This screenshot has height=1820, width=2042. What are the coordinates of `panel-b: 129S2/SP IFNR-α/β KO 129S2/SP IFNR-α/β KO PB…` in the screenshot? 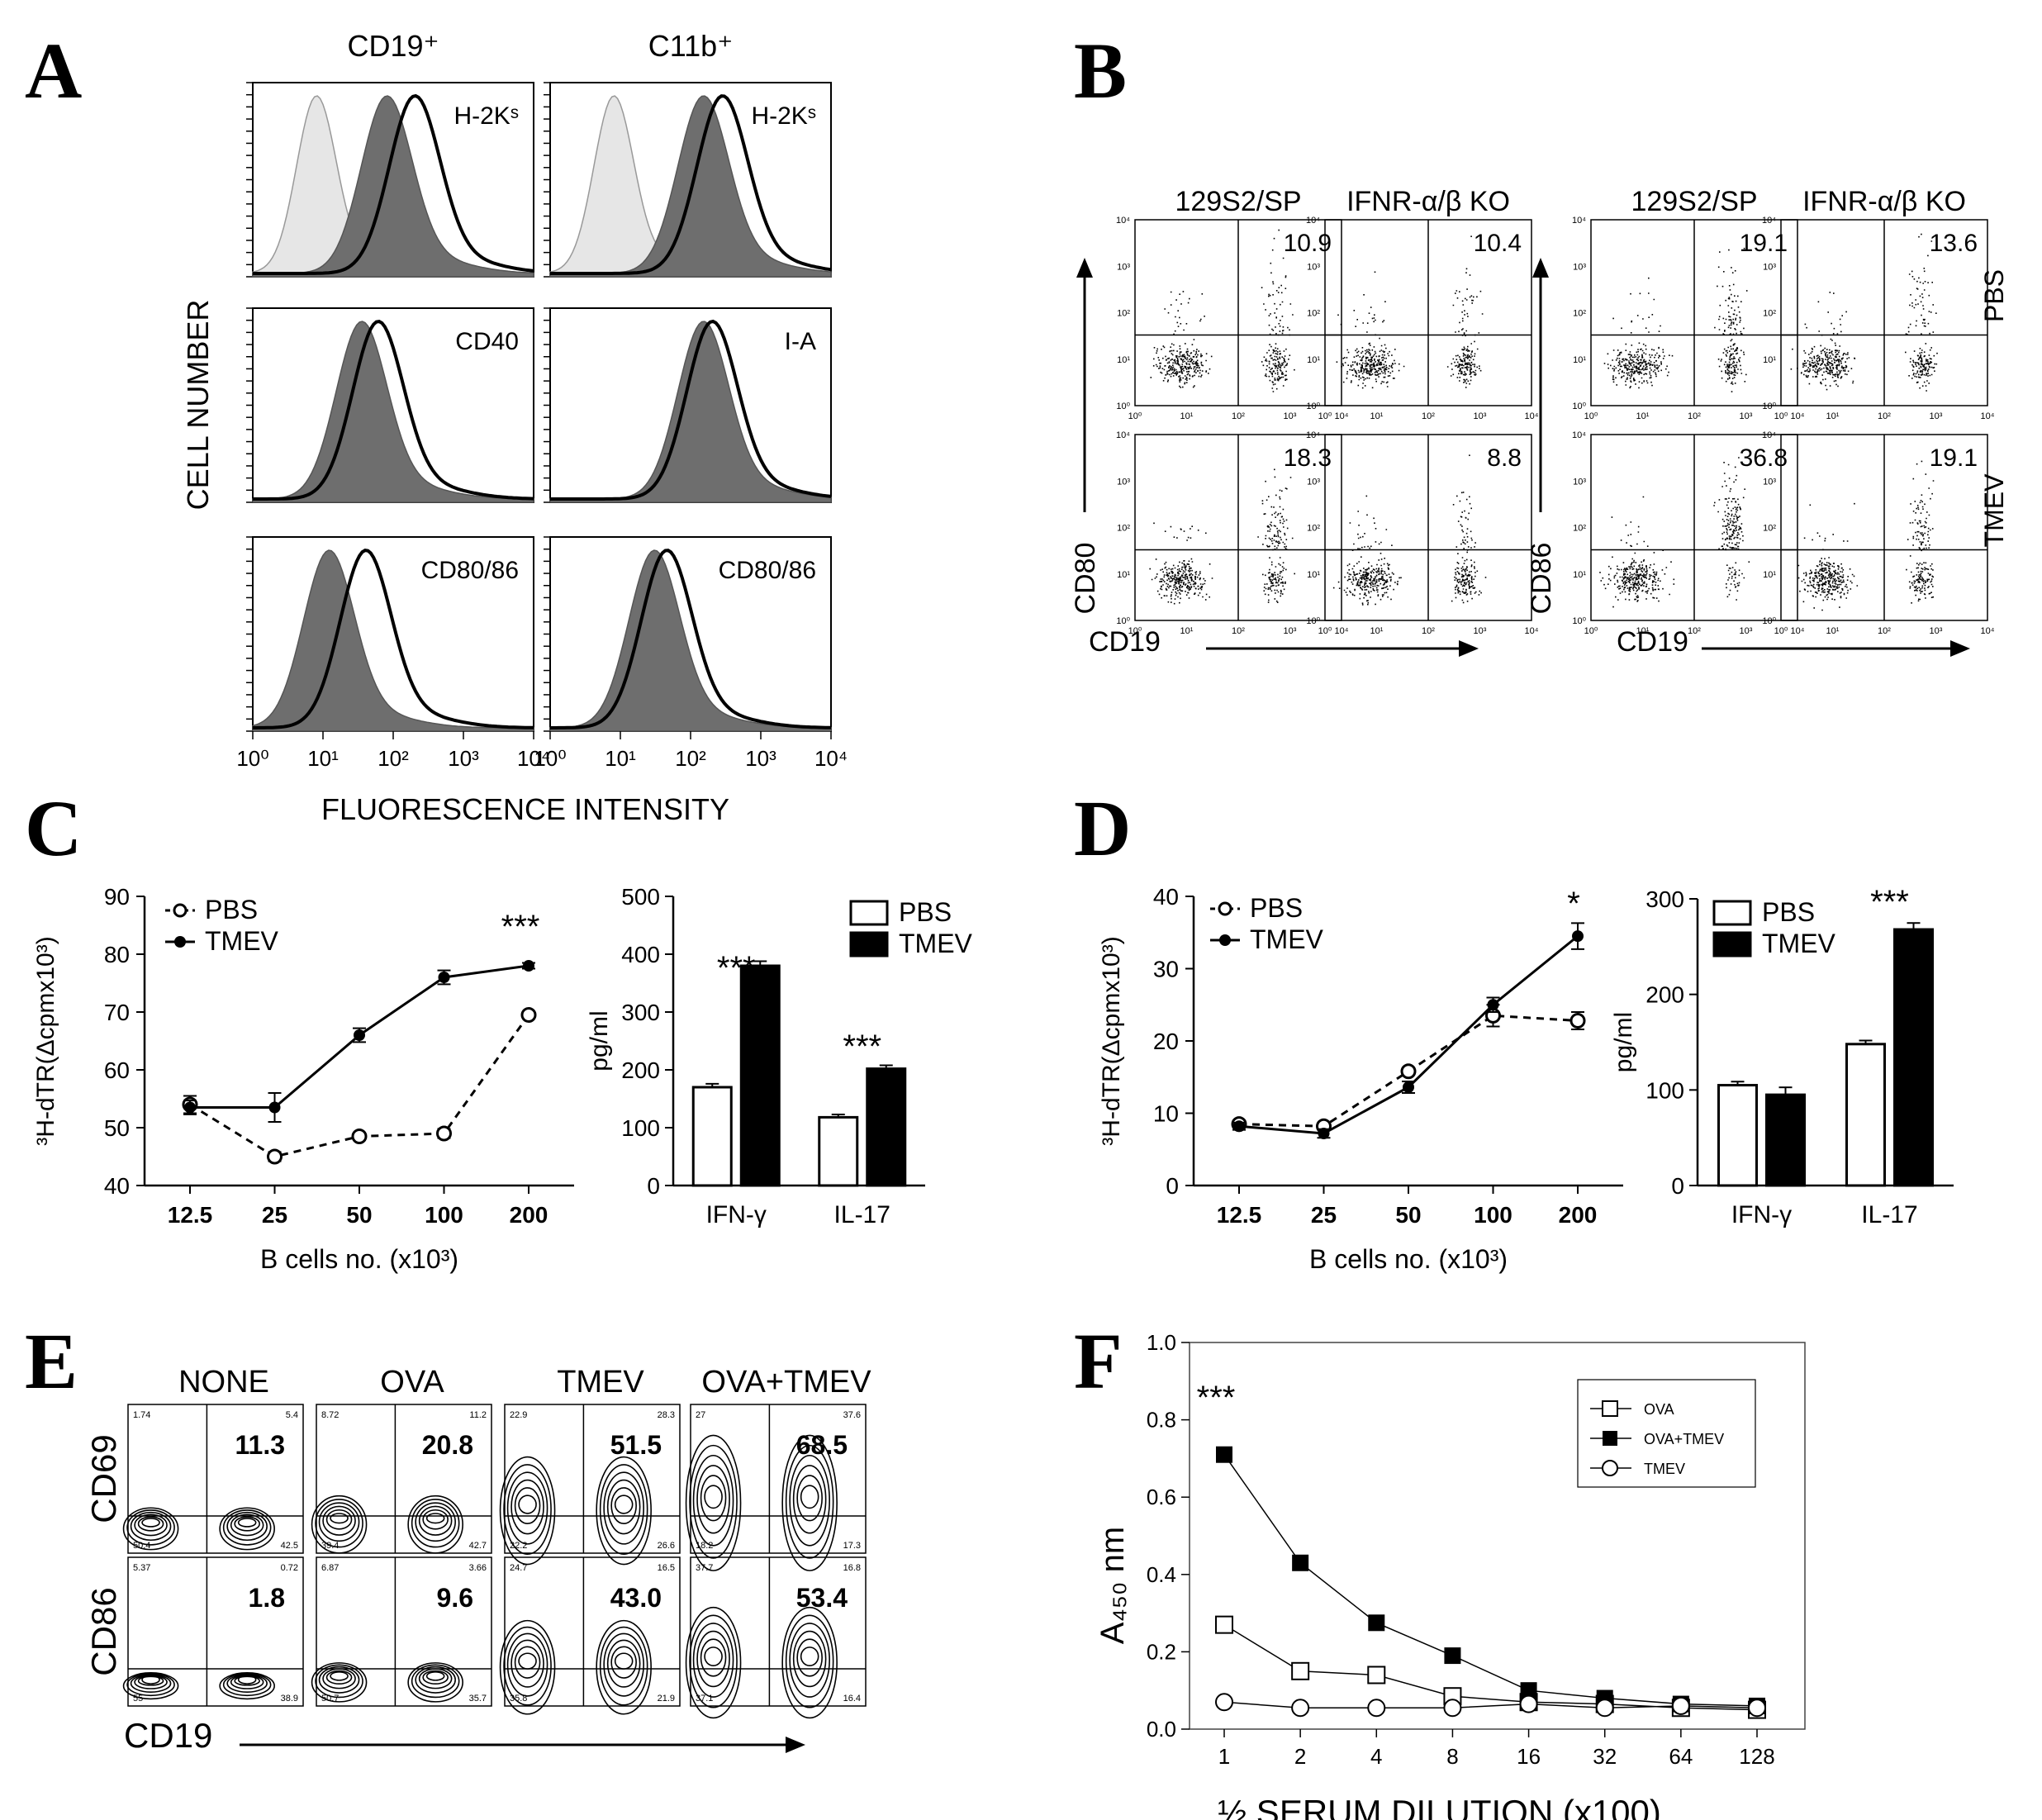 It's located at (1539, 422).